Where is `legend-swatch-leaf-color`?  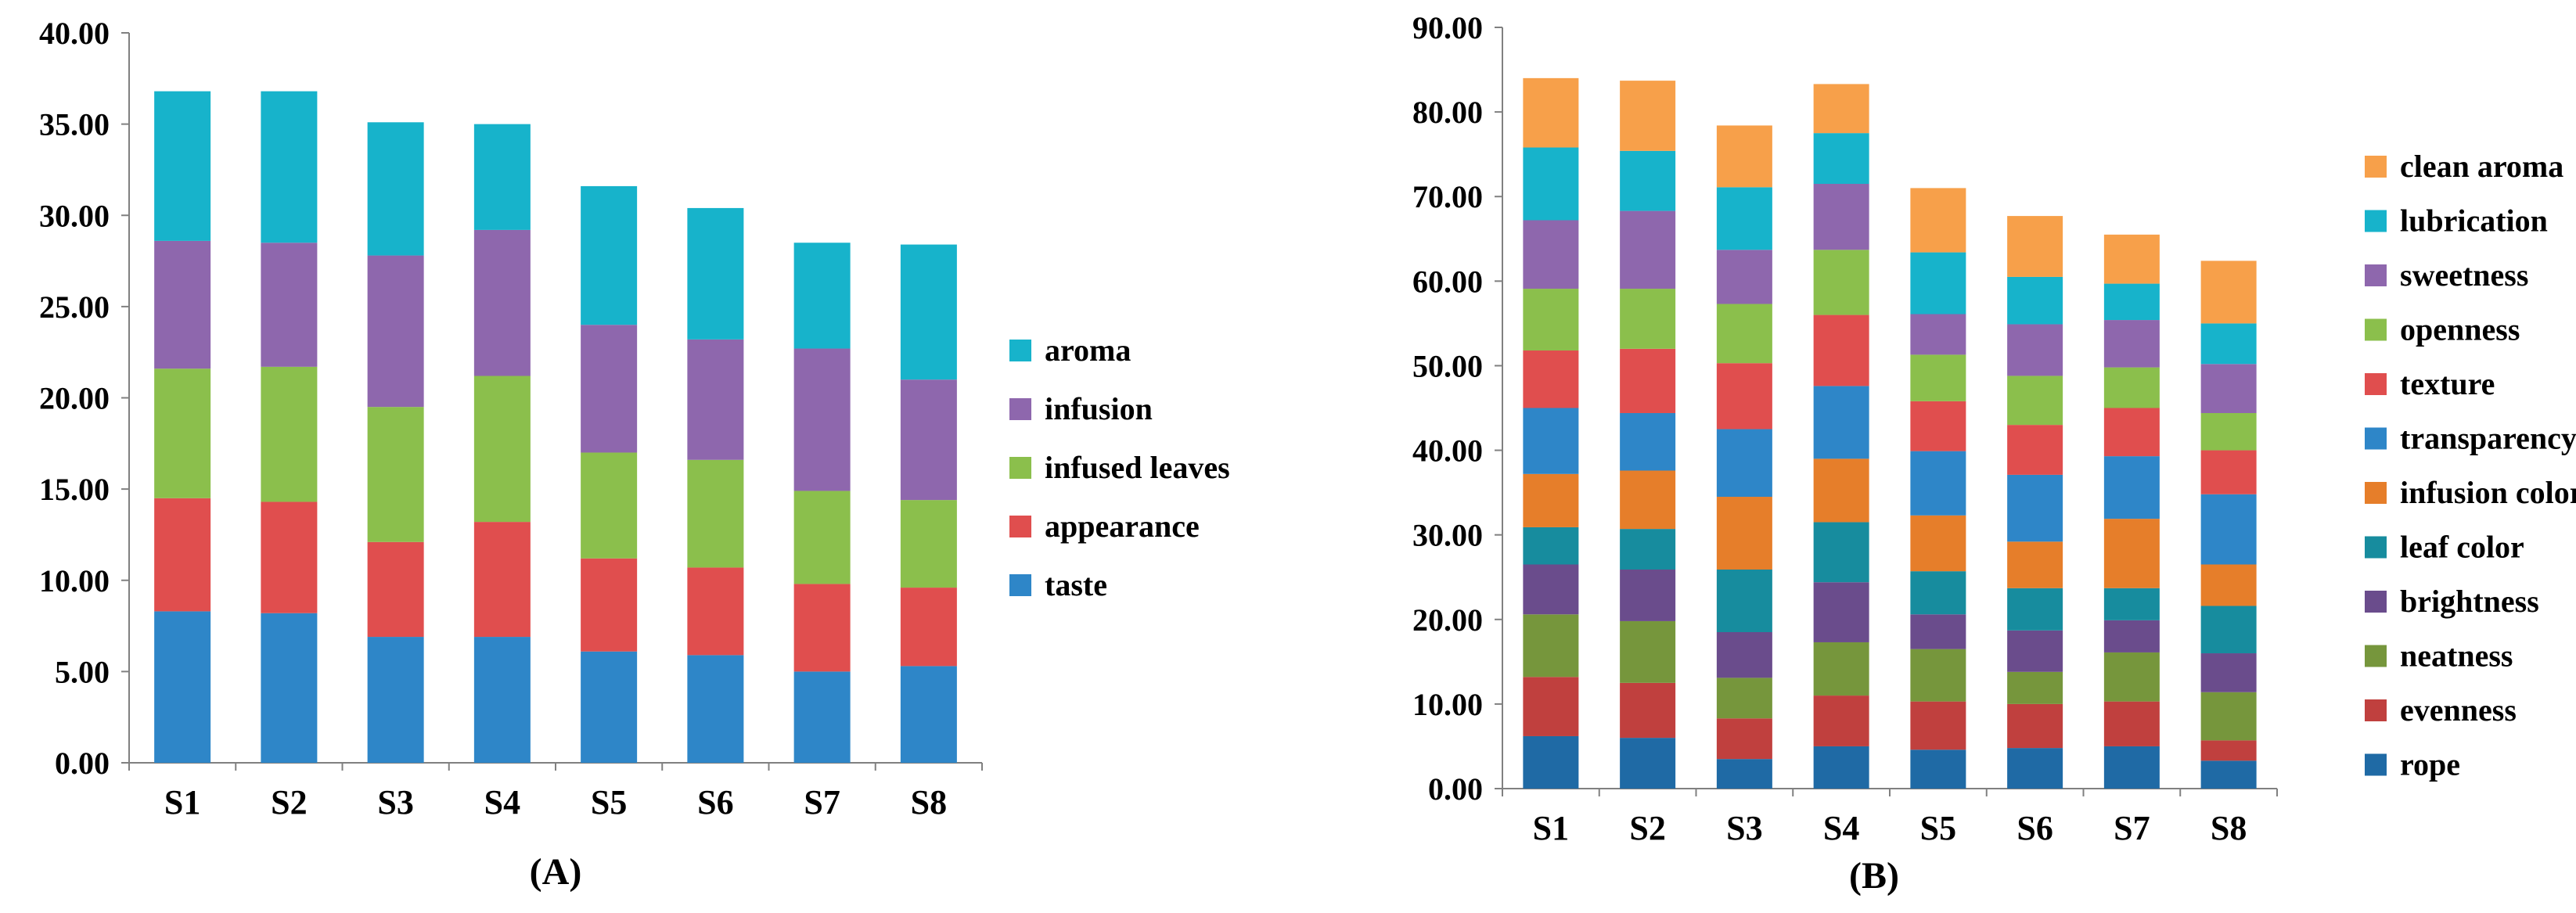
legend-swatch-leaf-color is located at coordinates (2376, 547).